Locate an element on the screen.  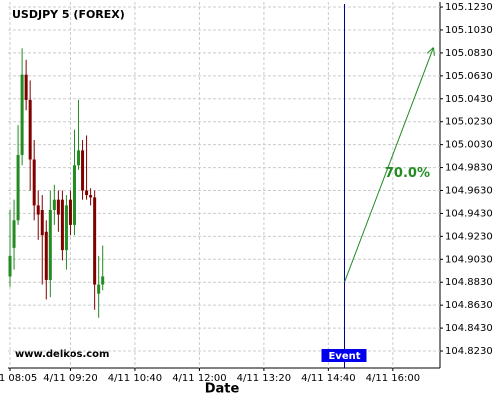
x-tick-label: 4/11 09:20 is located at coordinates (70, 378).